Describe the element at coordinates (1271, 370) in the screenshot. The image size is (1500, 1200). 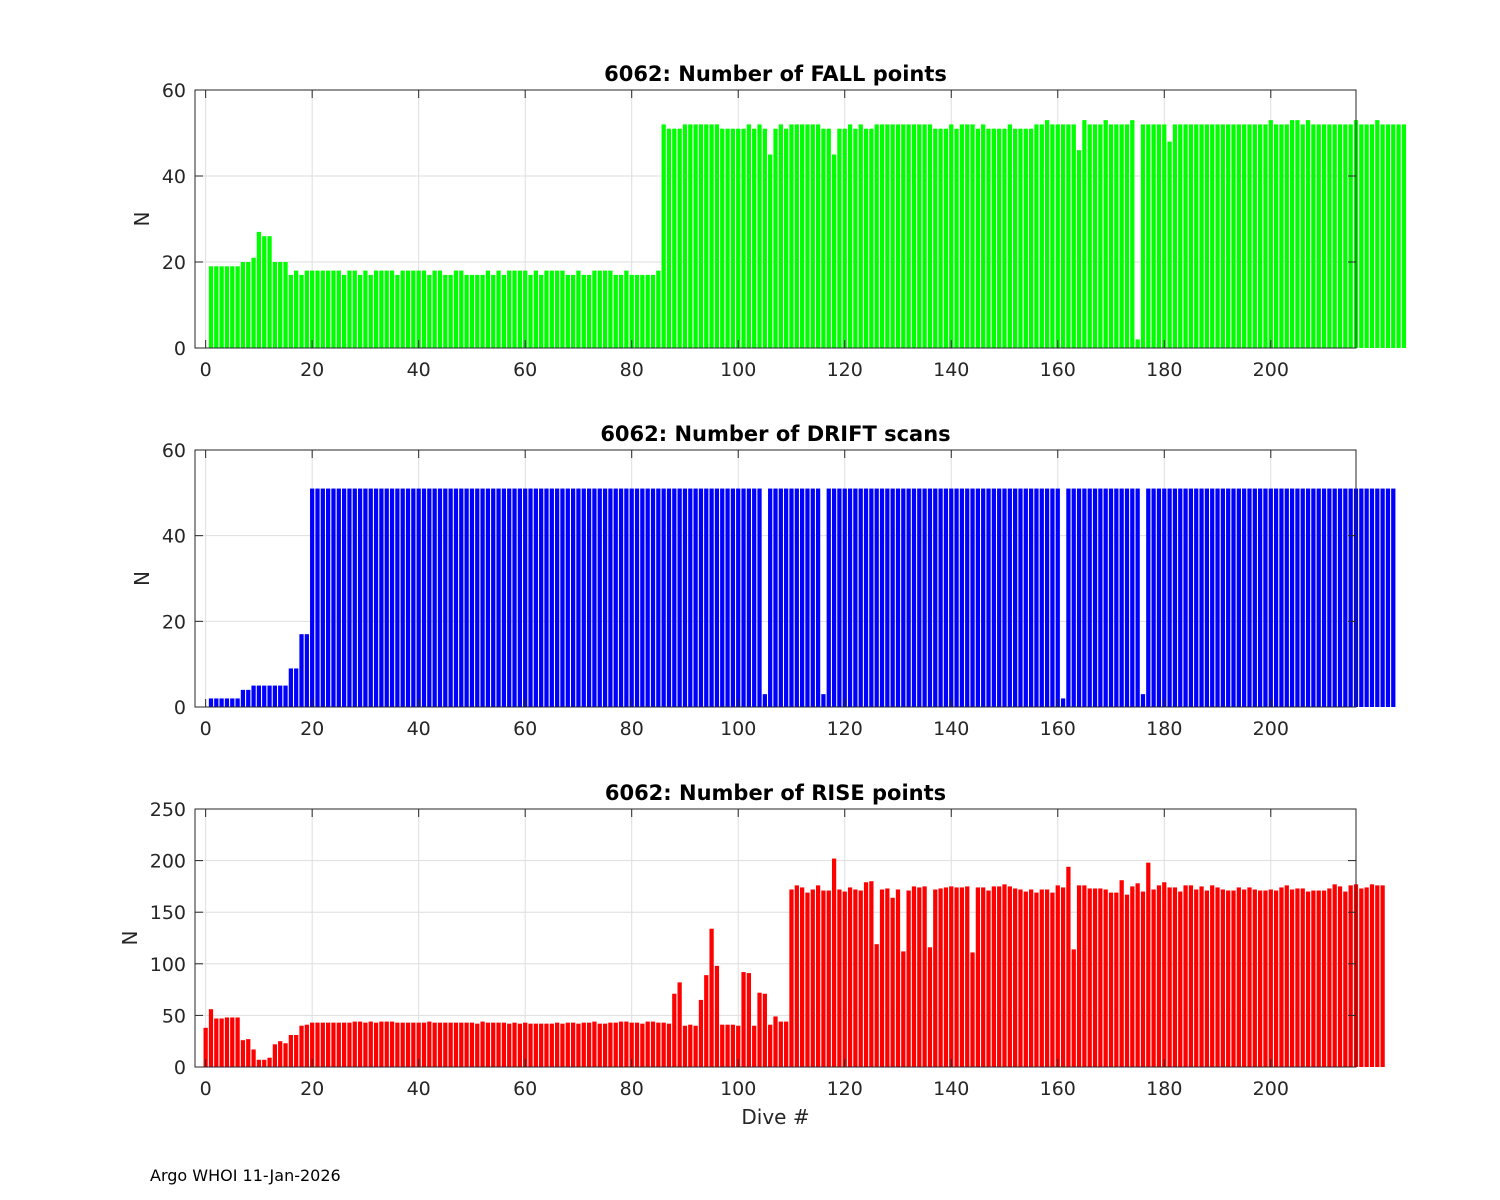
I see `x-tick-label: 200` at that location.